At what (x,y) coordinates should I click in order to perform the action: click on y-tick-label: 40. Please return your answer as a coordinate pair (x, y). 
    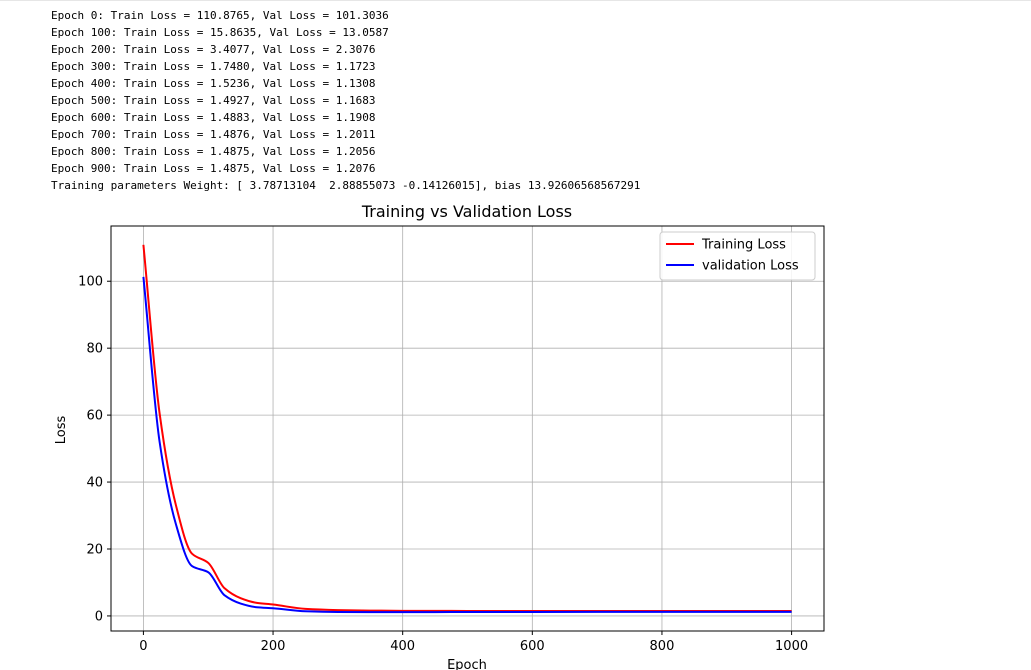
    Looking at the image, I should click on (94, 483).